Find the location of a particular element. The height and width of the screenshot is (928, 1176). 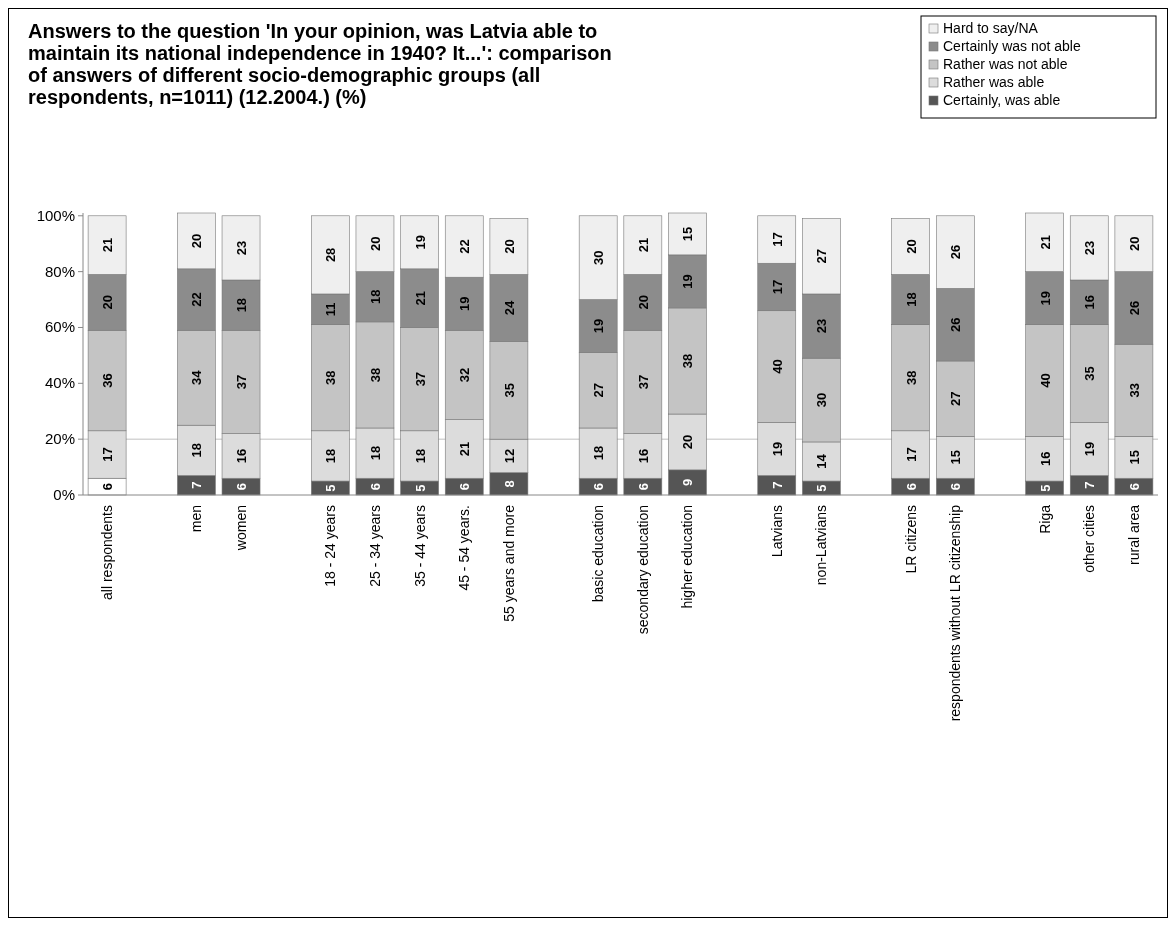

y-tick-label: 60% is located at coordinates (59, 327).